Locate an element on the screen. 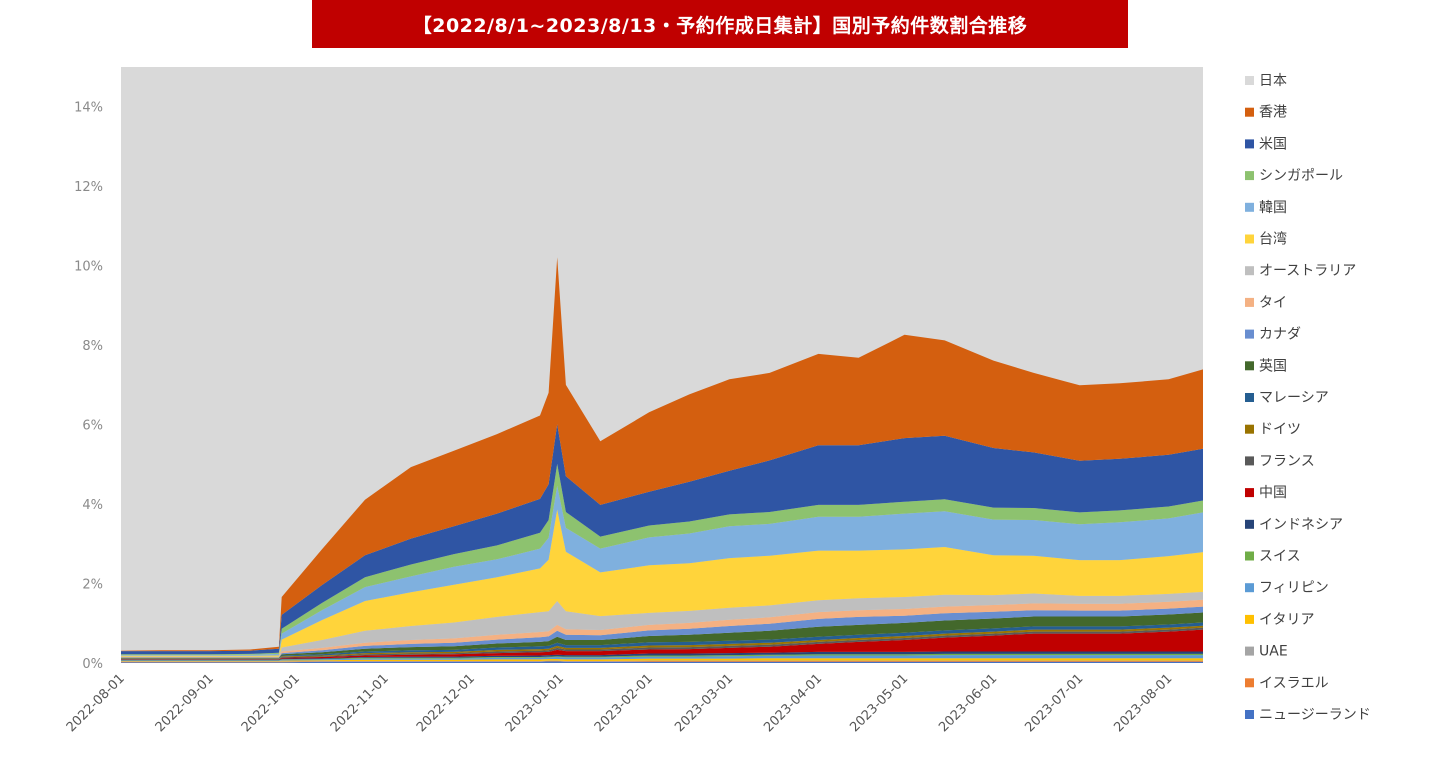  legend-item: ニュージーランド is located at coordinates (1308, 715).